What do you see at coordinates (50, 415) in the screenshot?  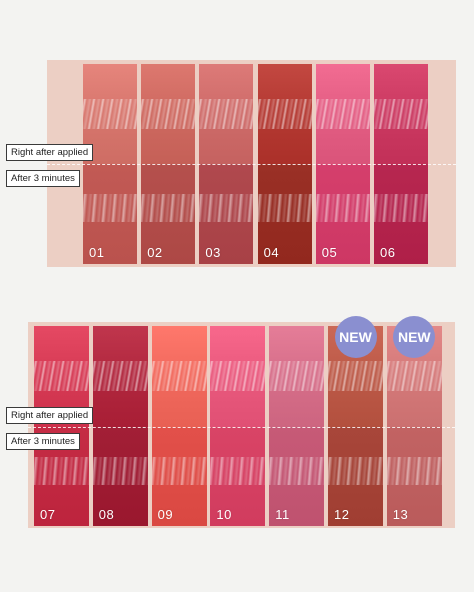 I see `label-right-after-applied-bottom: Right after applied` at bounding box center [50, 415].